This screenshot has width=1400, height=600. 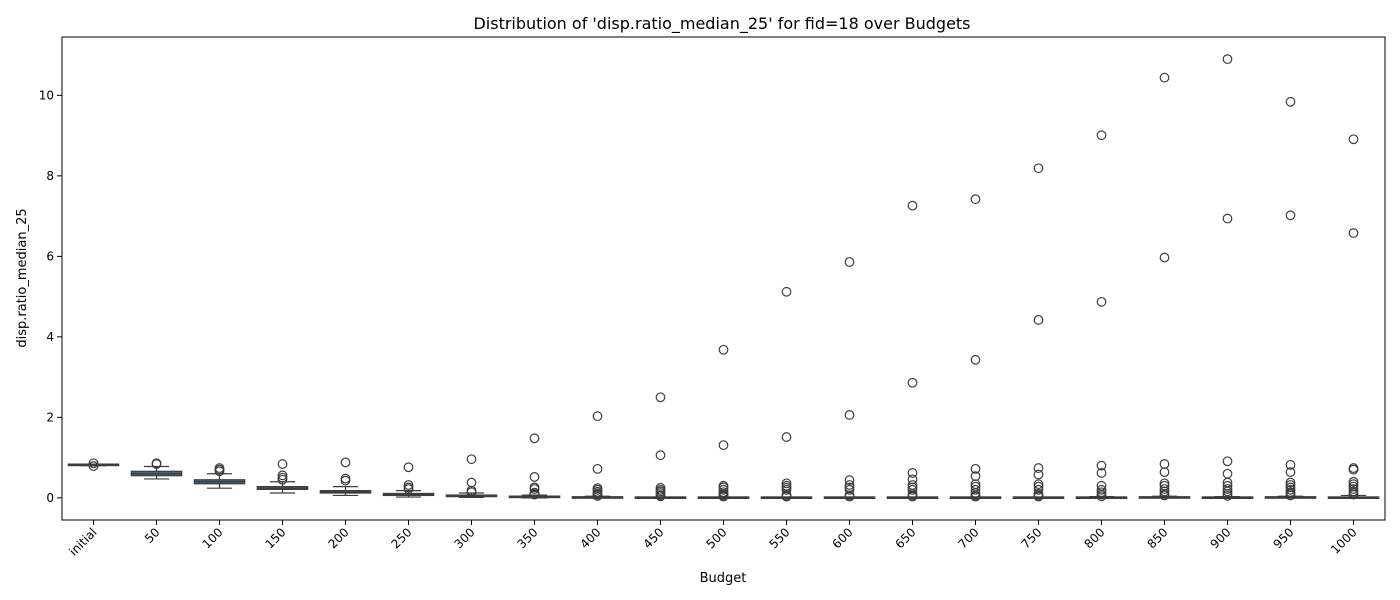 What do you see at coordinates (46, 95) in the screenshot?
I see `y-tick-label: 10` at bounding box center [46, 95].